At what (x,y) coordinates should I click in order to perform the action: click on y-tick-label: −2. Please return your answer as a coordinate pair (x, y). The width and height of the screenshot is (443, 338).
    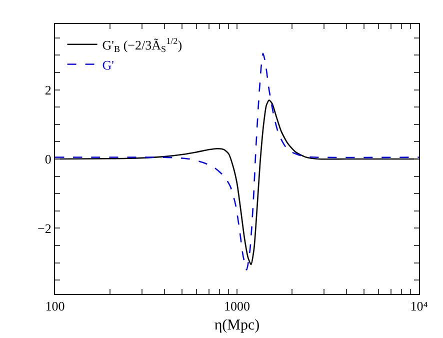
    Looking at the image, I should click on (45, 228).